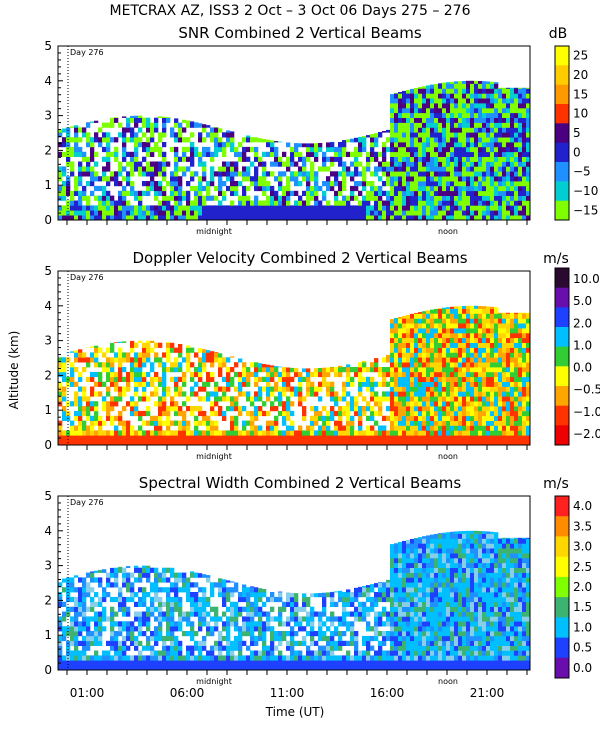  What do you see at coordinates (48, 375) in the screenshot?
I see `y-tick-label: 2` at bounding box center [48, 375].